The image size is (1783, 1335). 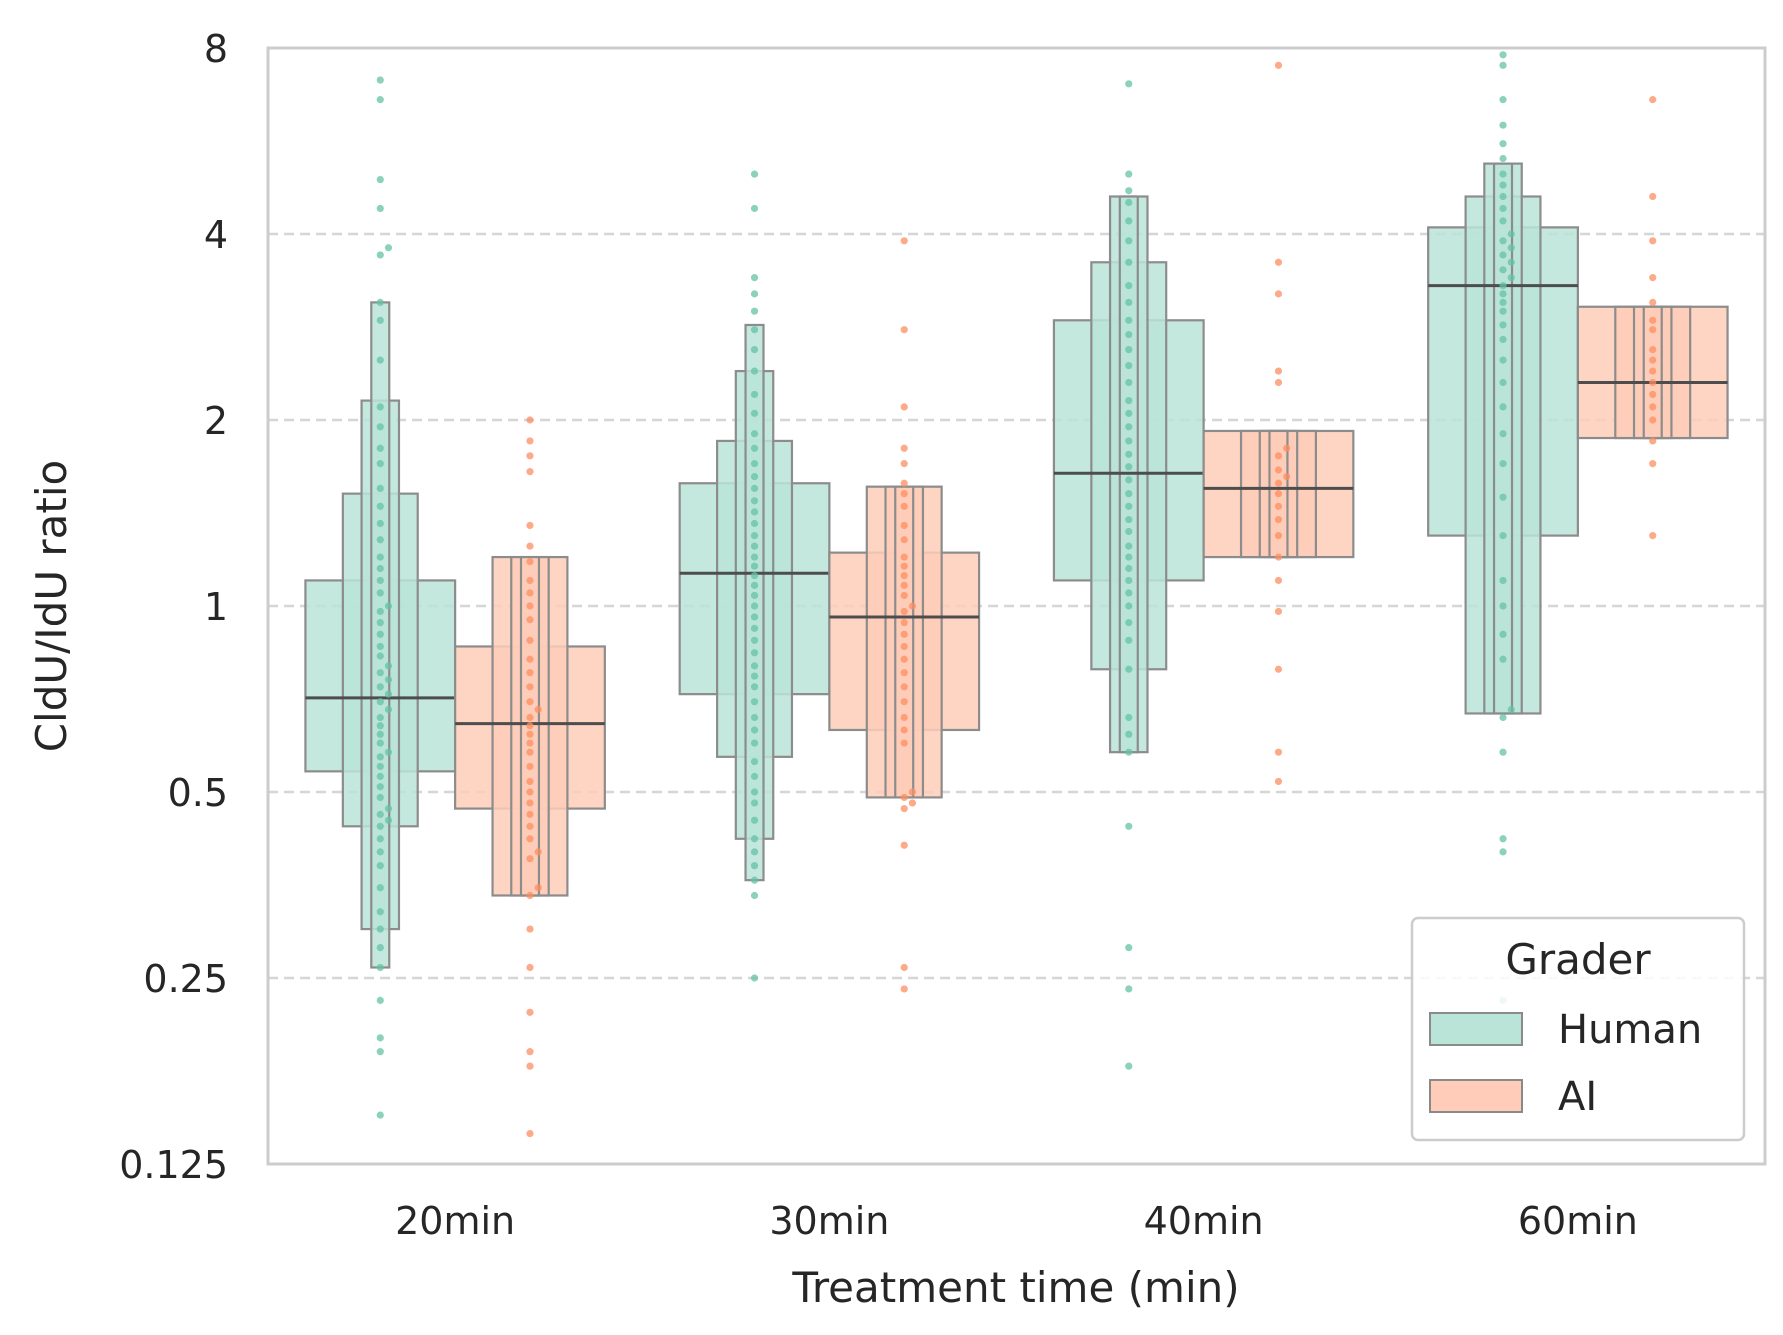 What do you see at coordinates (1578, 1221) in the screenshot?
I see `x-tick-label: 60min` at bounding box center [1578, 1221].